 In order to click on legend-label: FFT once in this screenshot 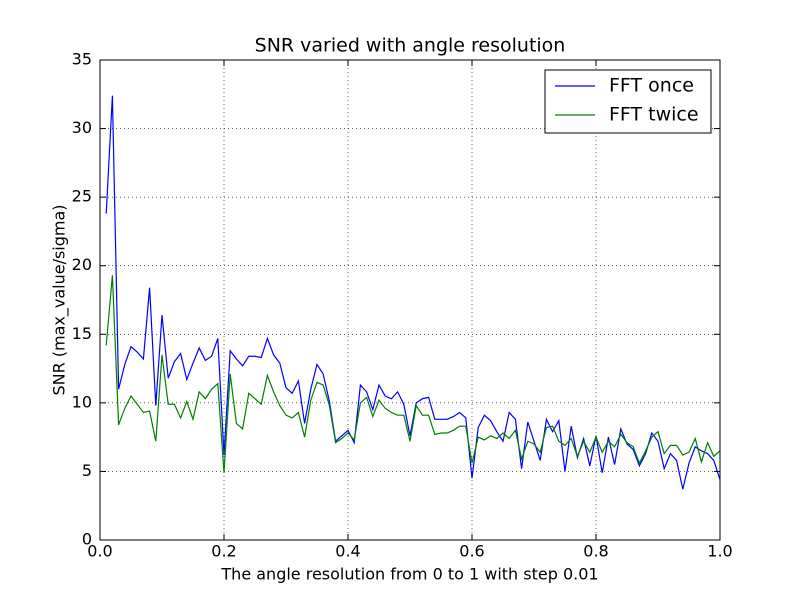, I will do `click(651, 86)`.